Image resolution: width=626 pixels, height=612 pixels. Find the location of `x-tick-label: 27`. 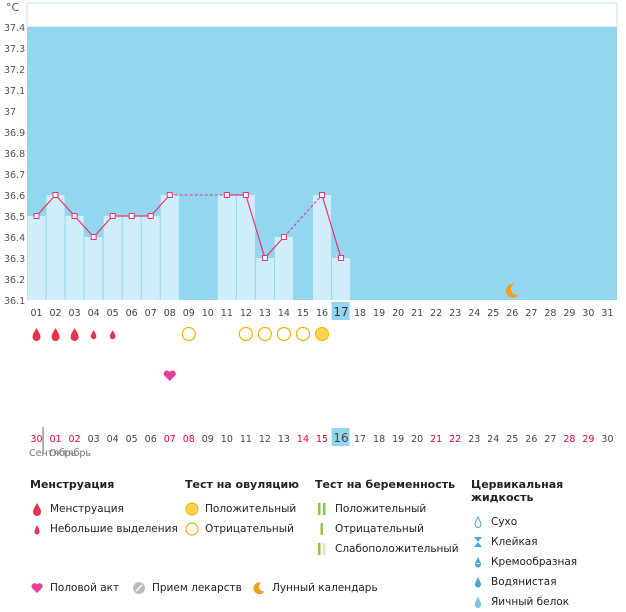

x-tick-label: 27 is located at coordinates (531, 313).